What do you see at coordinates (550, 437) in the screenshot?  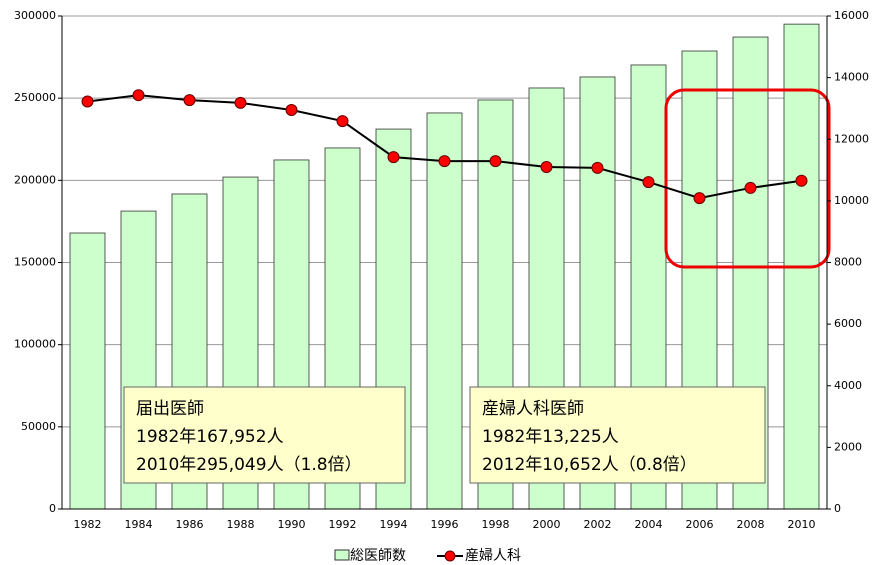 I see `annotation-text: 1982年13,225人` at bounding box center [550, 437].